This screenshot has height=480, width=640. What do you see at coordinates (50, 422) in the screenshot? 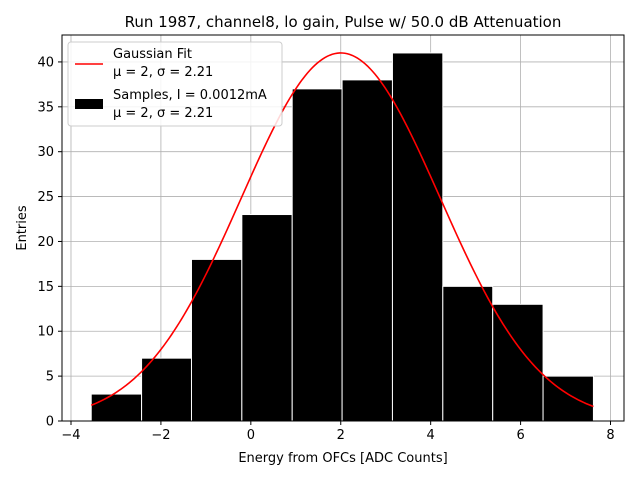
I see `y-tick-label: 0` at bounding box center [50, 422].